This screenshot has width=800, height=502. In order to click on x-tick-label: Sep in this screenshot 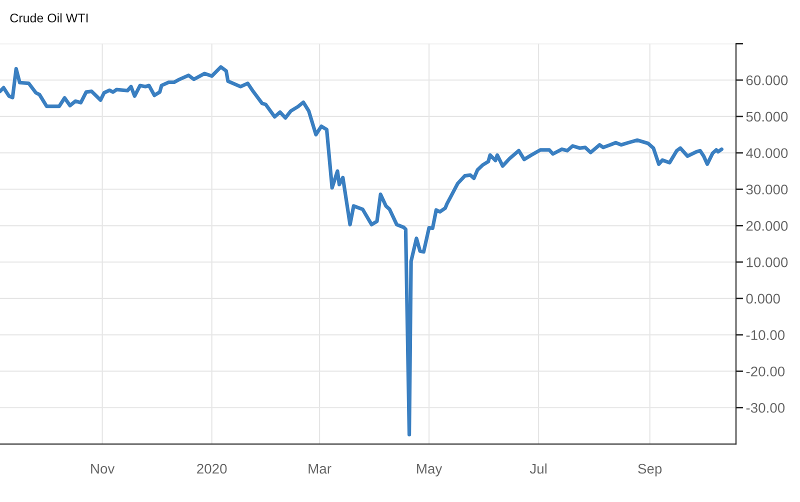, I will do `click(650, 470)`.